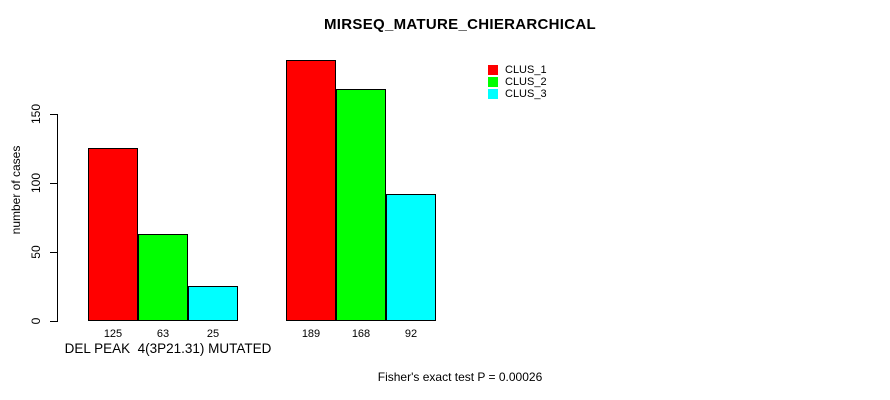 The width and height of the screenshot is (890, 400). What do you see at coordinates (411, 257) in the screenshot?
I see `bar-clus_3-group2` at bounding box center [411, 257].